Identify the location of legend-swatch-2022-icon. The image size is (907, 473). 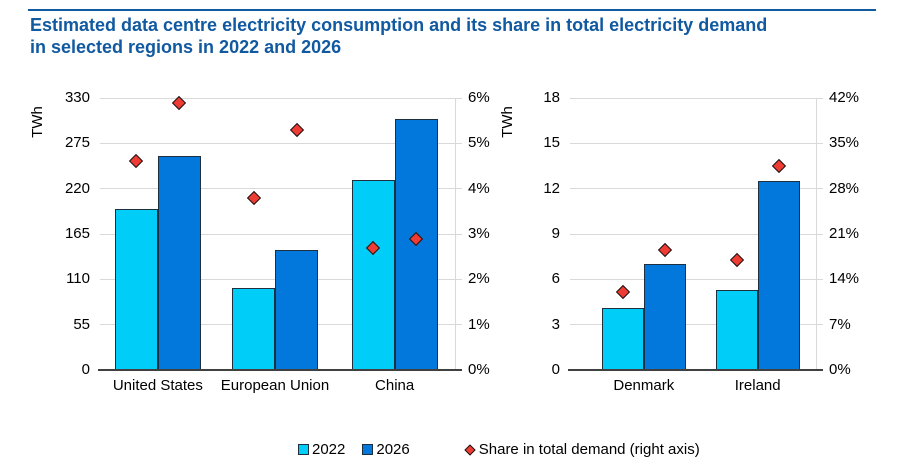
(303, 449).